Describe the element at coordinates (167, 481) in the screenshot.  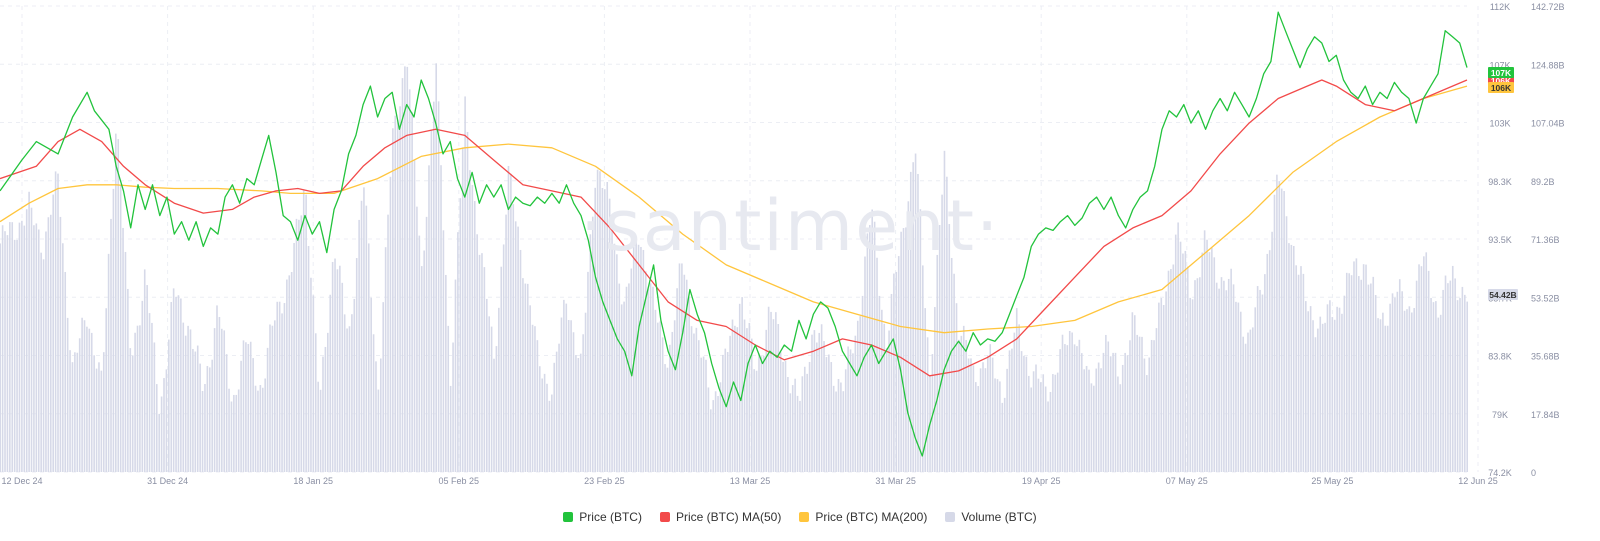
I see `x-axis-tick: 31 Dec 24` at that location.